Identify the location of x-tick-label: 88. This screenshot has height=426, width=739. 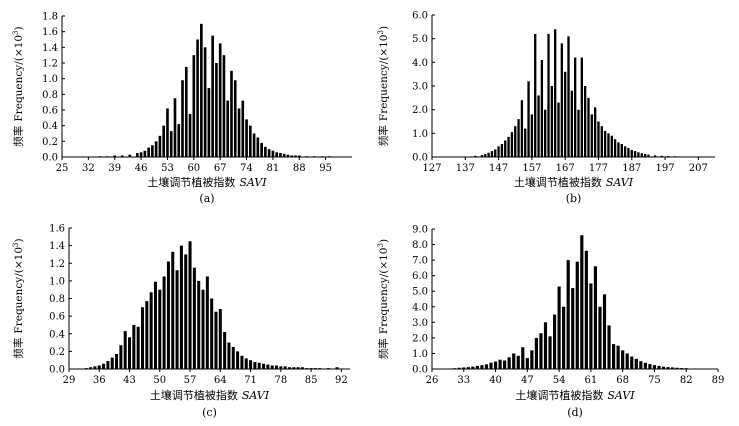
(299, 168).